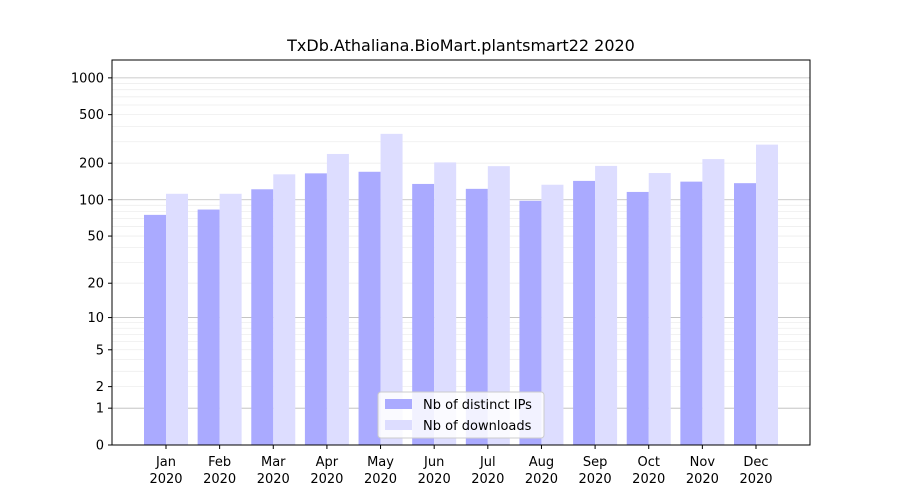 This screenshot has width=900, height=500. Describe the element at coordinates (755, 462) in the screenshot. I see `x-tick-label-month: Dec` at that location.